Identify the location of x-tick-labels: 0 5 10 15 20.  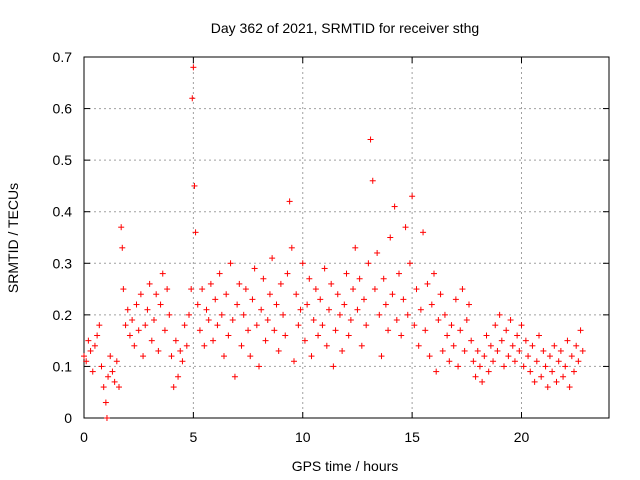
(304, 437).